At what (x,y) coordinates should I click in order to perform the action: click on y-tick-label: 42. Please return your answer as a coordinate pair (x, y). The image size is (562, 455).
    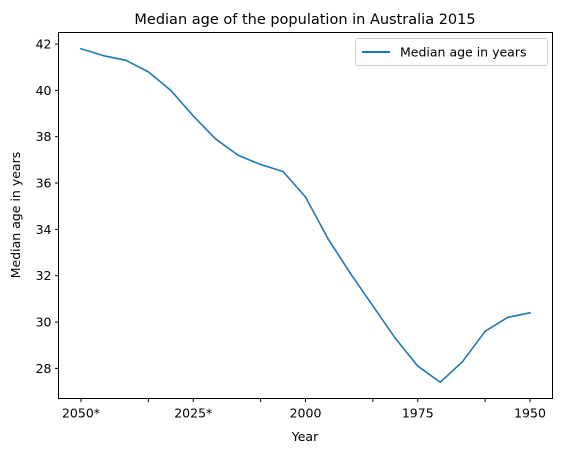
    Looking at the image, I should click on (44, 44).